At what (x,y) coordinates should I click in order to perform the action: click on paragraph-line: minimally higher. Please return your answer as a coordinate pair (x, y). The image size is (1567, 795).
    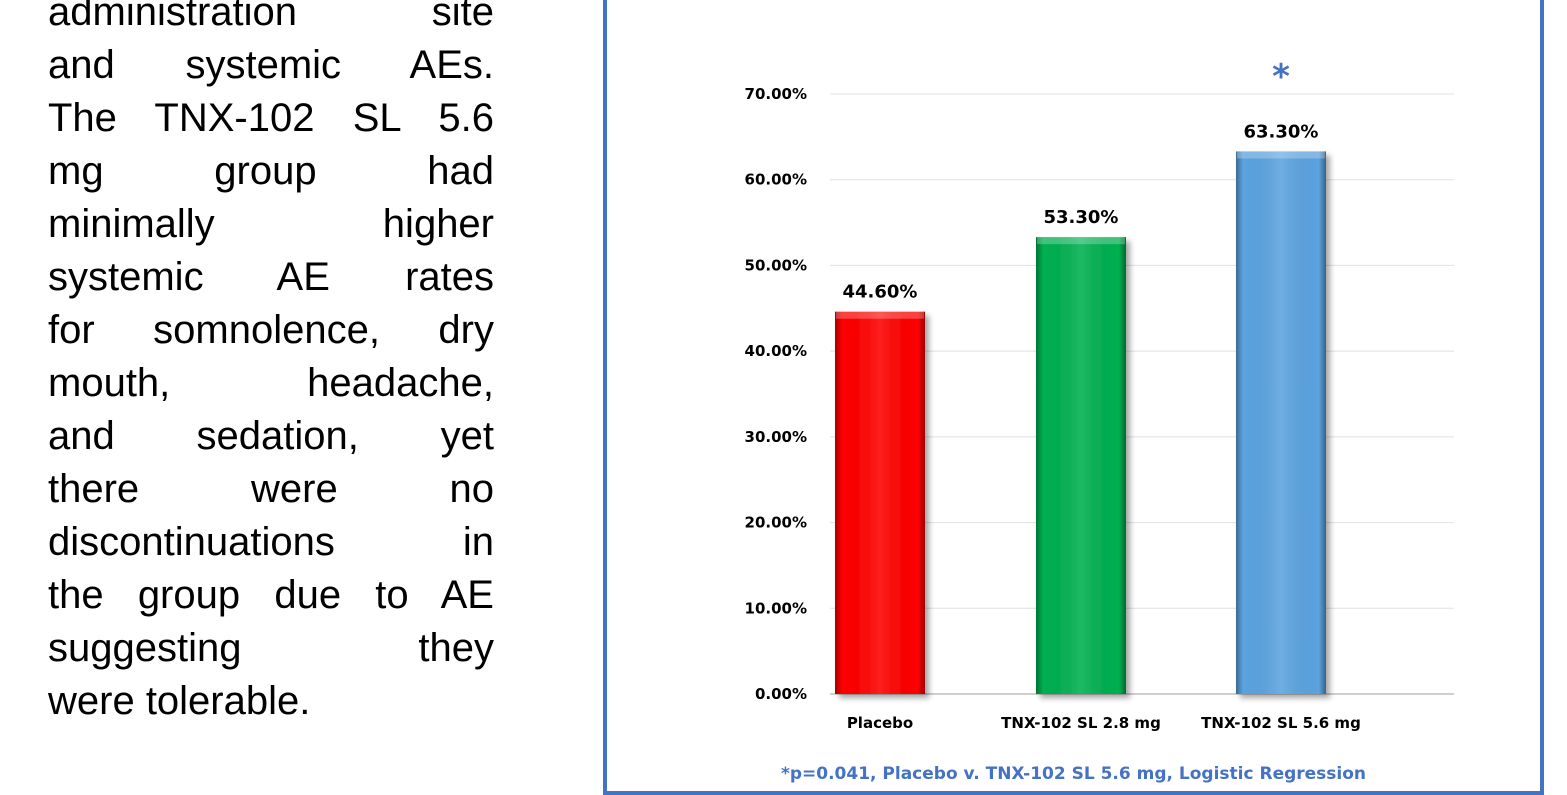
    Looking at the image, I should click on (271, 224).